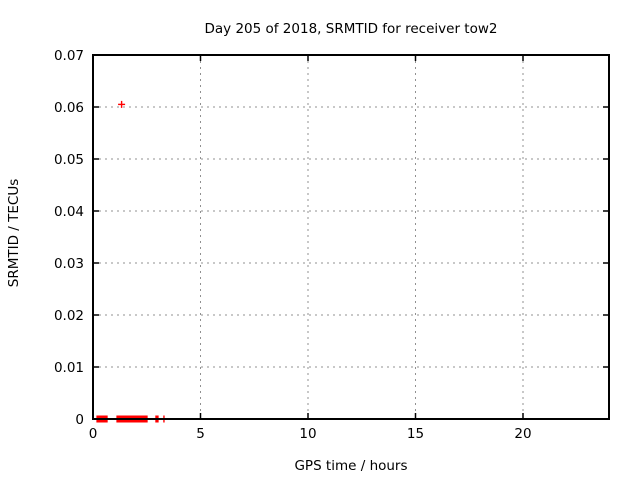 The width and height of the screenshot is (640, 480). Describe the element at coordinates (415, 434) in the screenshot. I see `x-tick-label: 15` at that location.